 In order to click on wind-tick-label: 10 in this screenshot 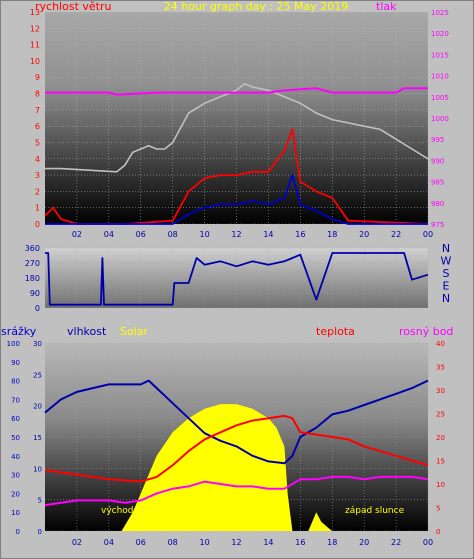, I will do `click(35, 61)`.